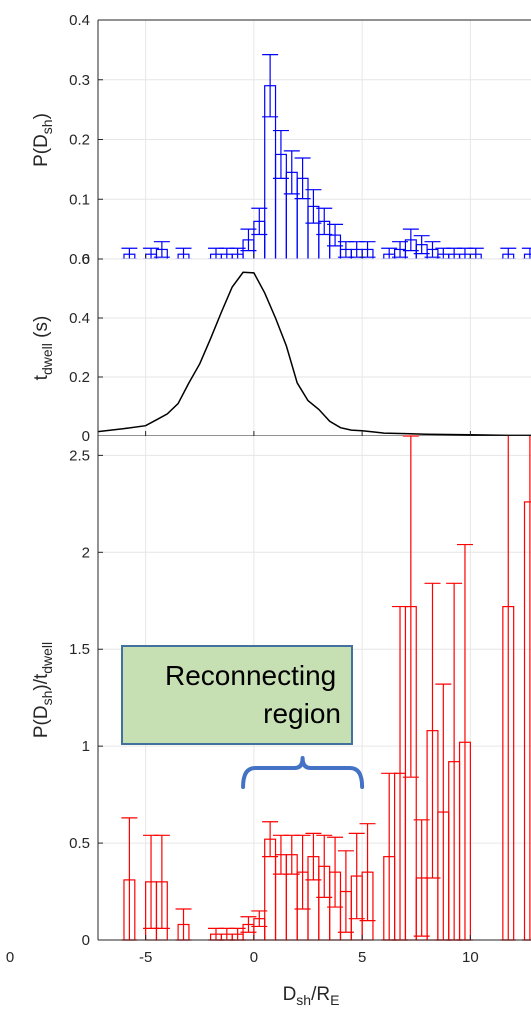  What do you see at coordinates (311, 996) in the screenshot?
I see `x-axis-label: Dsh/RE` at bounding box center [311, 996].